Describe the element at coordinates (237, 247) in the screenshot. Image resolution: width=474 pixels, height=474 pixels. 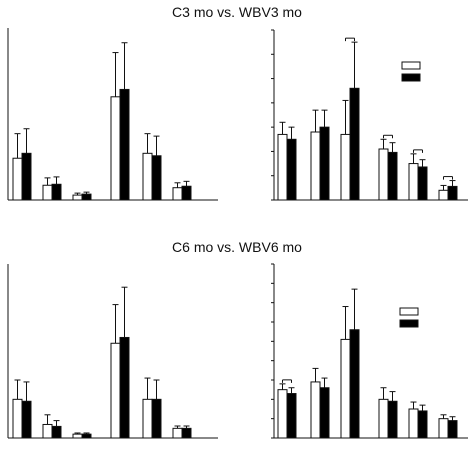
I see `bottom-title: C6 mo vs. WBV6 mo` at that location.